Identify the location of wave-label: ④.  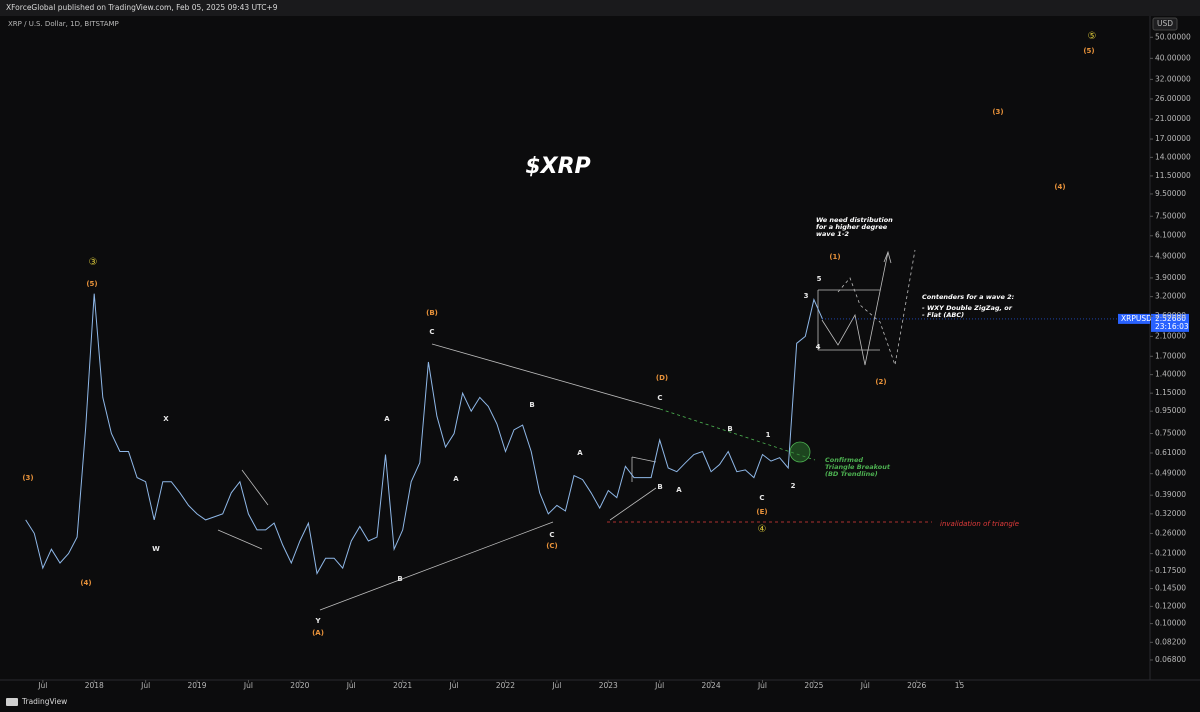
(762, 529).